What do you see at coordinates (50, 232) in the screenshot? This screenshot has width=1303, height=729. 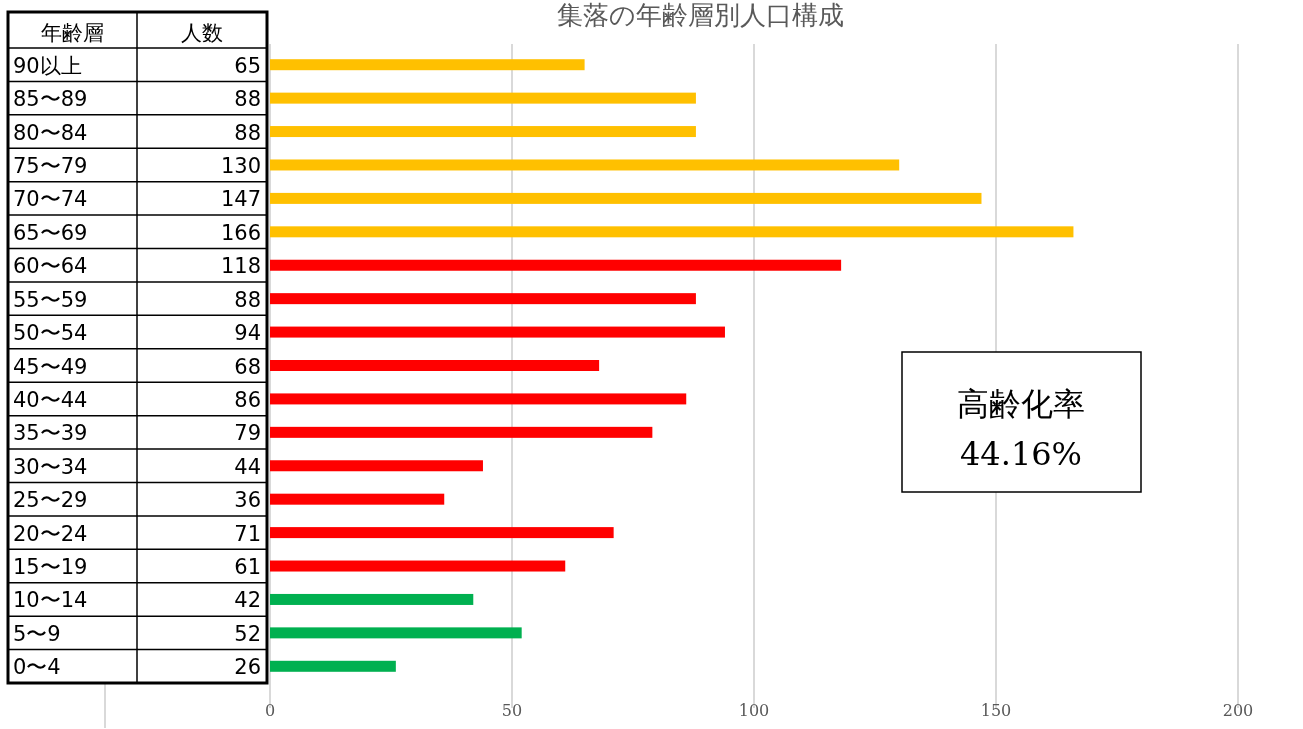 I see `y-tick-label: 65〜69` at bounding box center [50, 232].